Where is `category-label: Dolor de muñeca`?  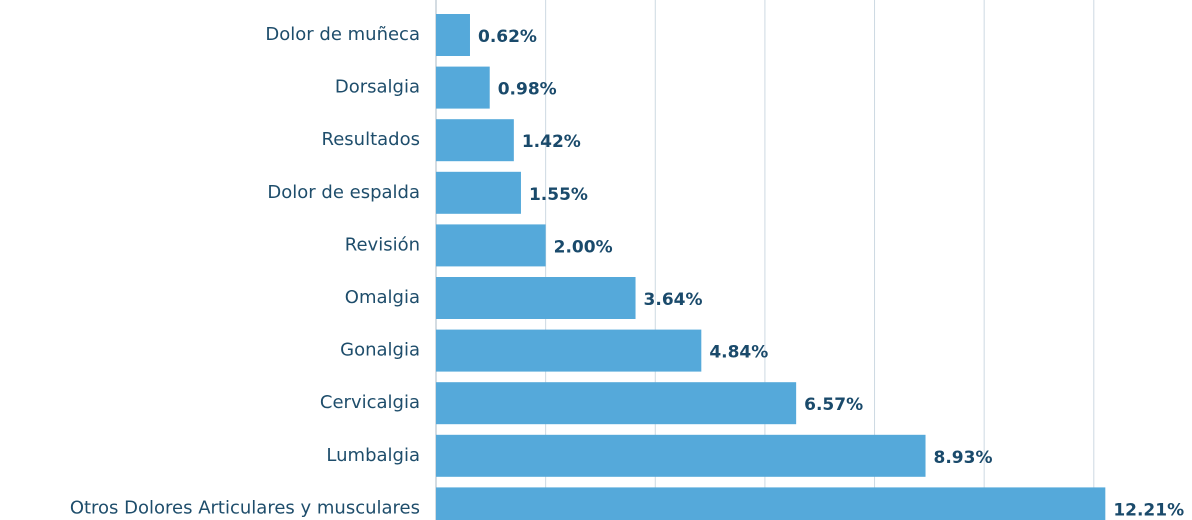 category-label: Dolor de muñeca is located at coordinates (342, 34).